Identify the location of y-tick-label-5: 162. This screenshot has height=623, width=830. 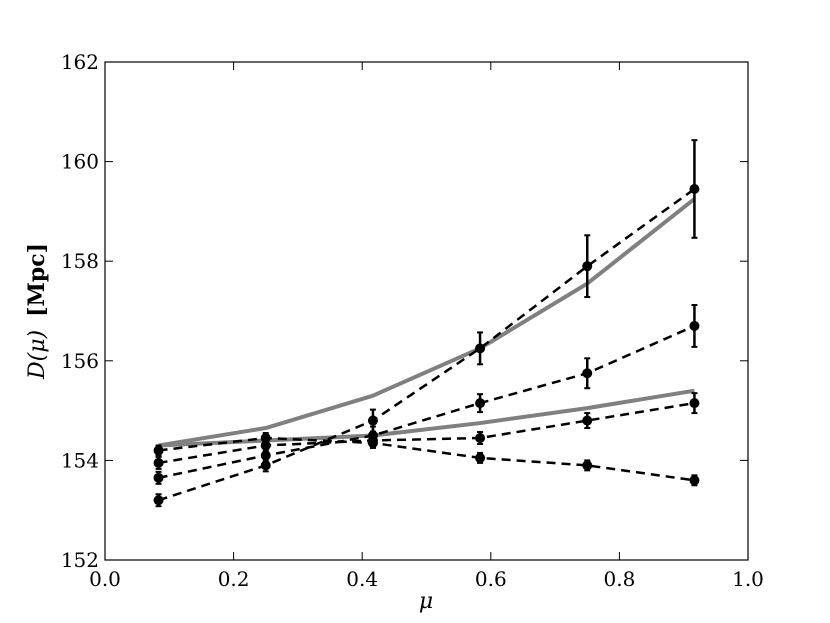
(80, 62).